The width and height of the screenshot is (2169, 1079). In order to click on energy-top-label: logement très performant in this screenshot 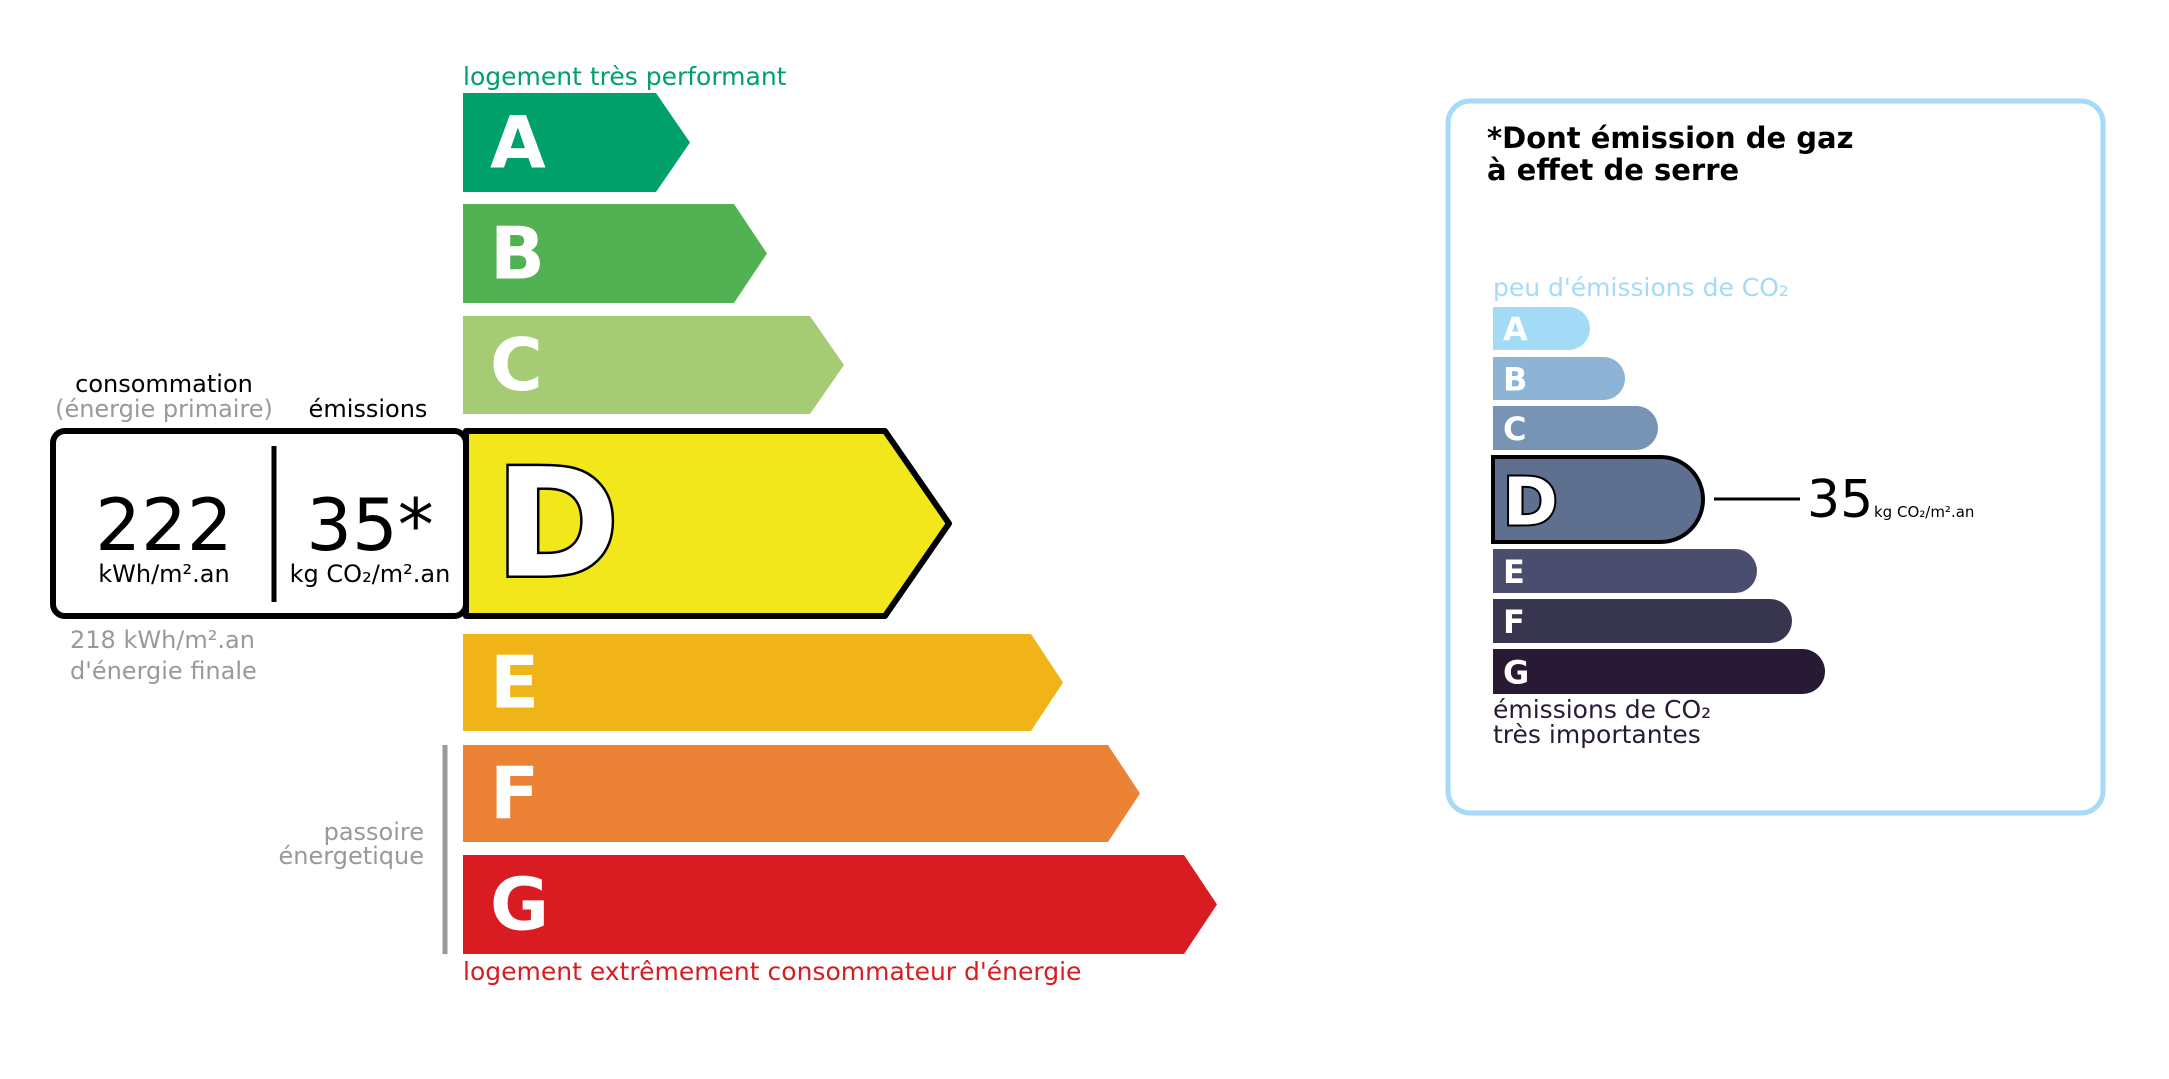, I will do `click(625, 76)`.